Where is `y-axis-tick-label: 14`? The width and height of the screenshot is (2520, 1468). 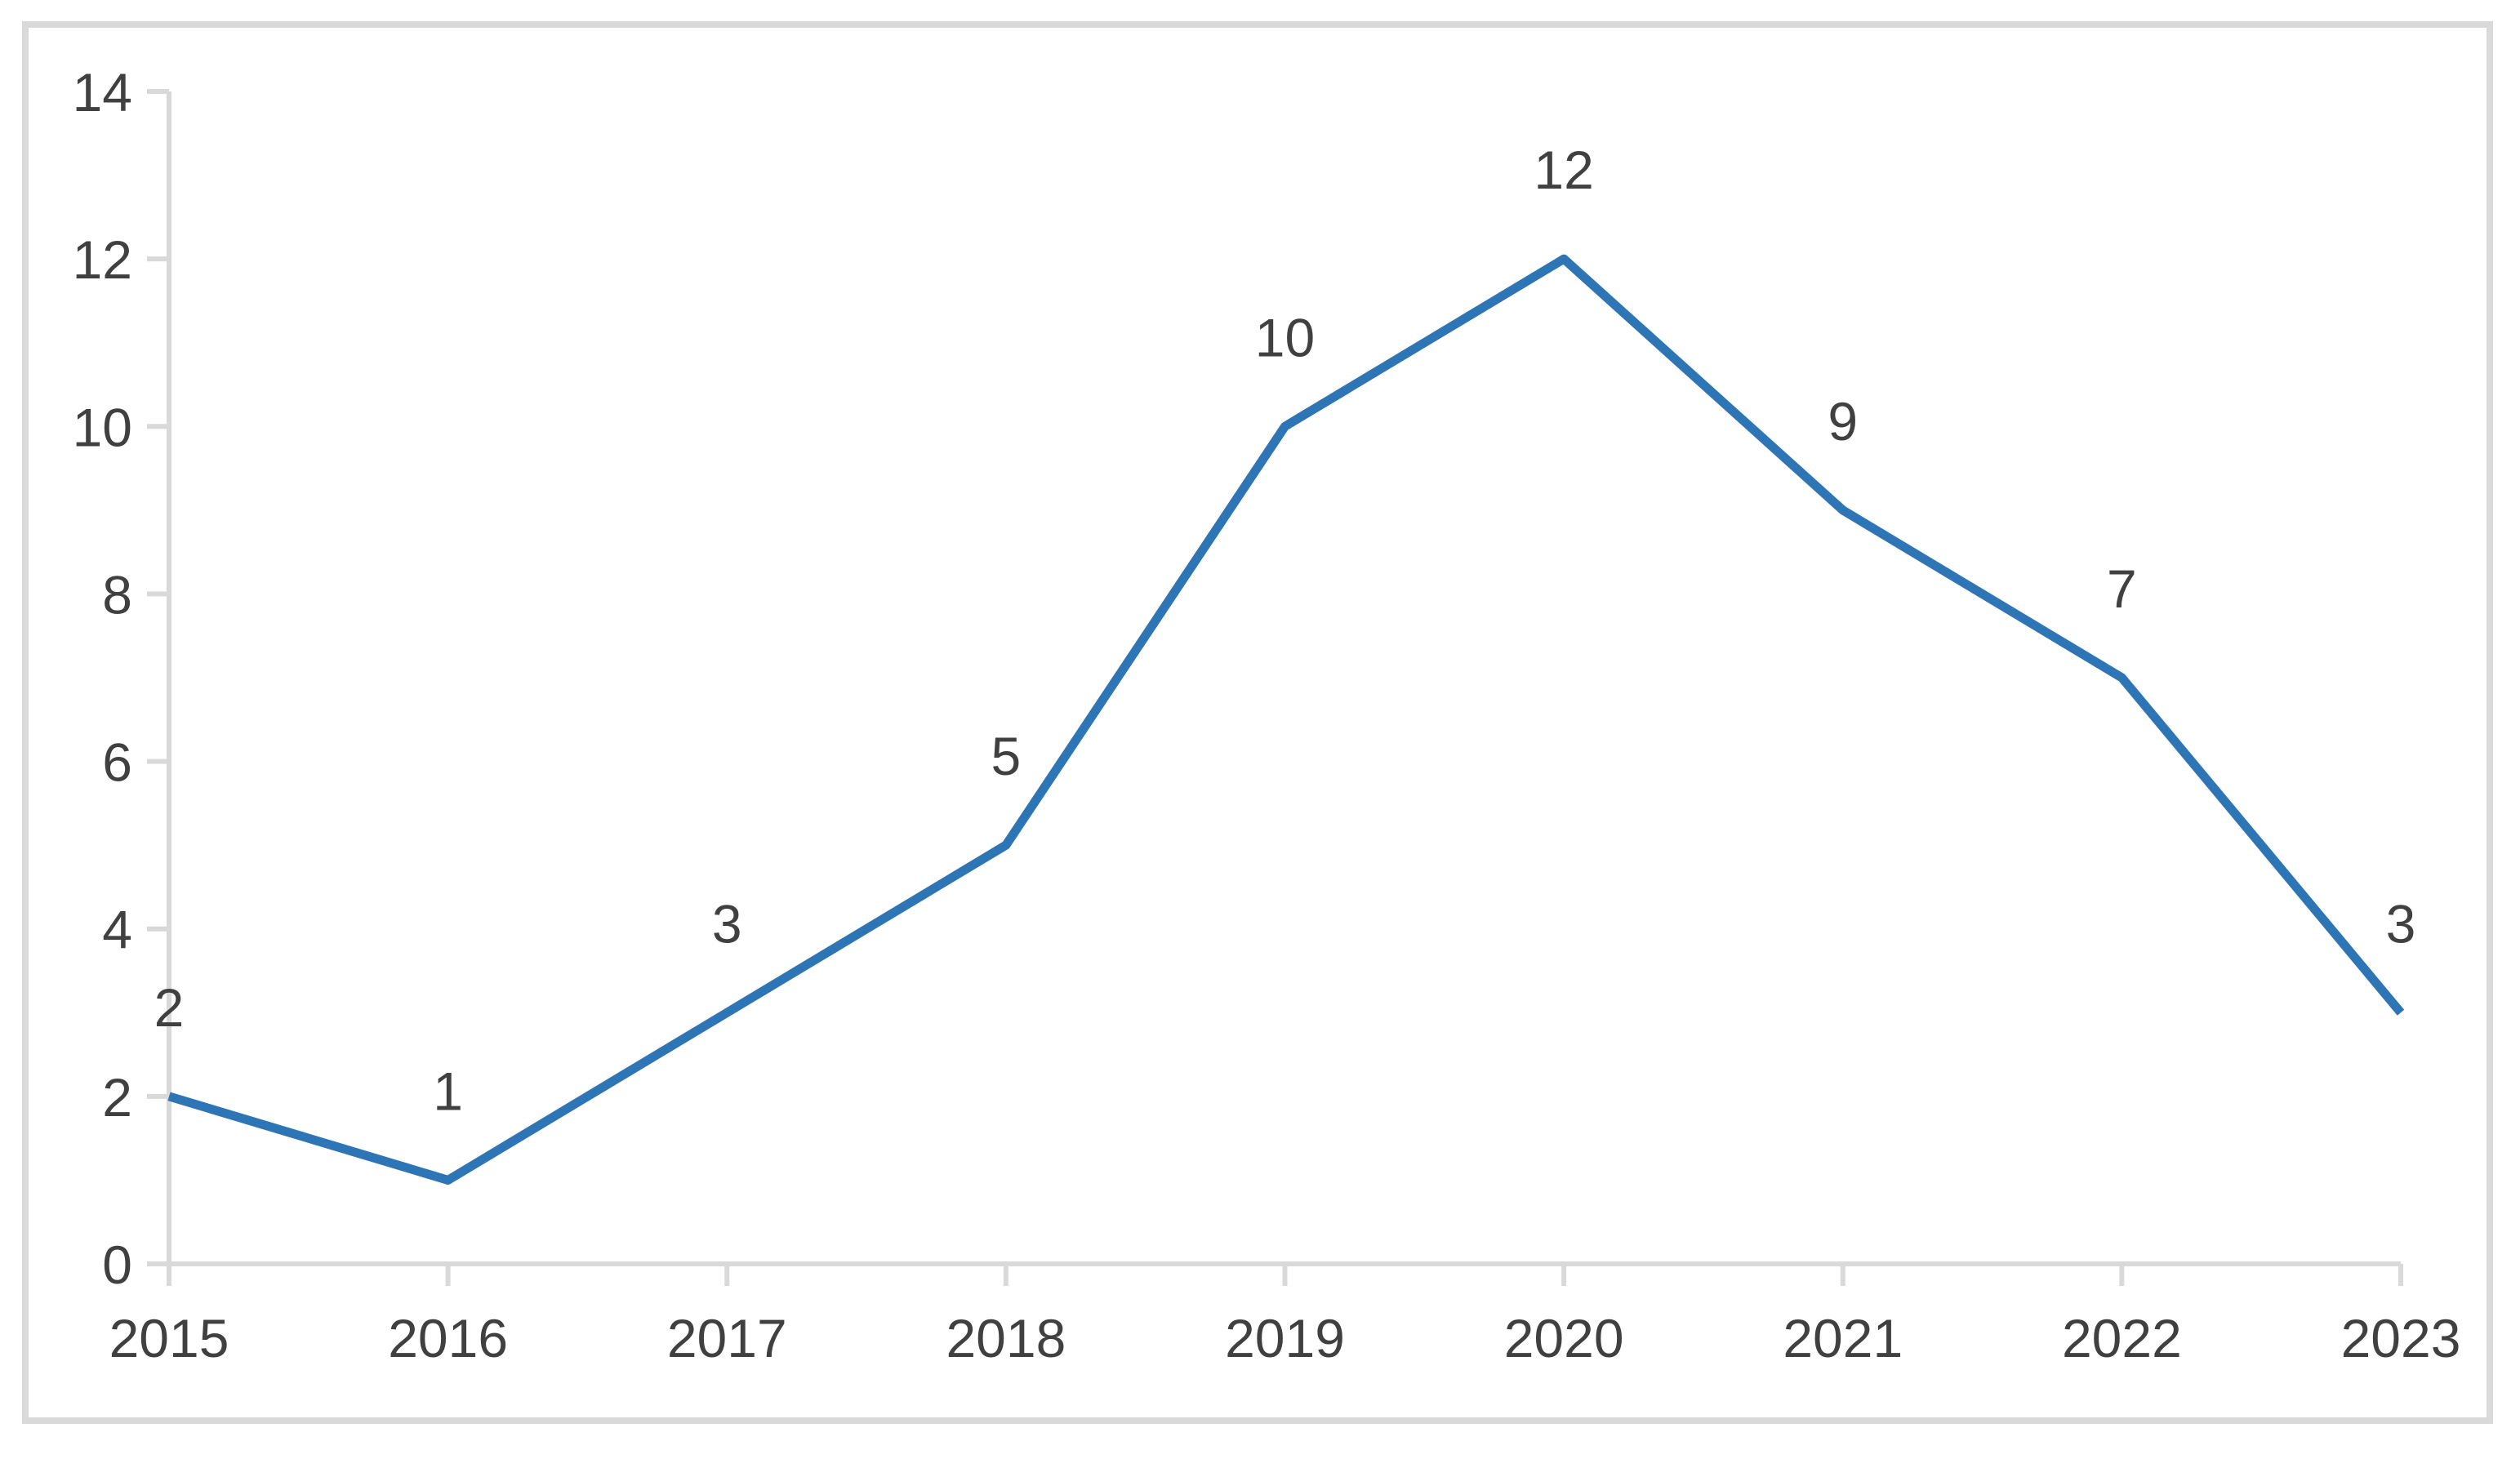 y-axis-tick-label: 14 is located at coordinates (102, 92).